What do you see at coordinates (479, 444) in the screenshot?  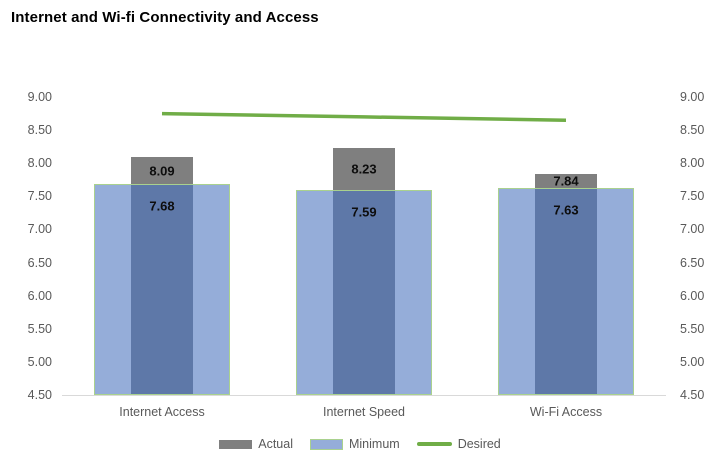 I see `legend-label-desired: Desired` at bounding box center [479, 444].